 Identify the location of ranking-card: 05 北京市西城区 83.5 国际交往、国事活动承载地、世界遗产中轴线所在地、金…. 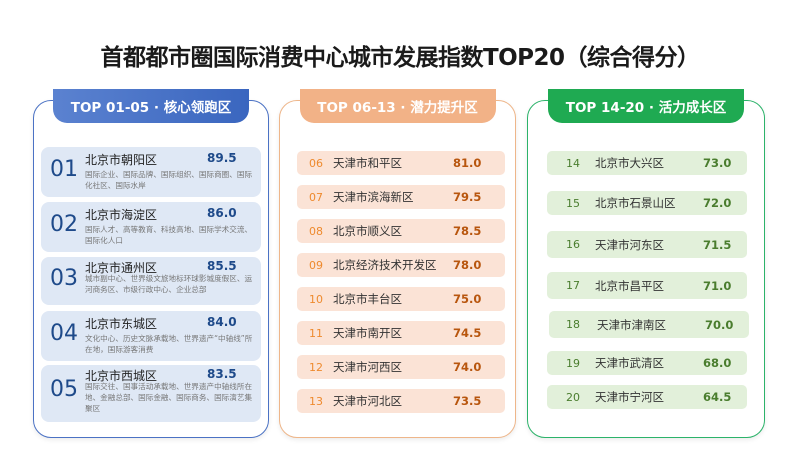
(151, 393).